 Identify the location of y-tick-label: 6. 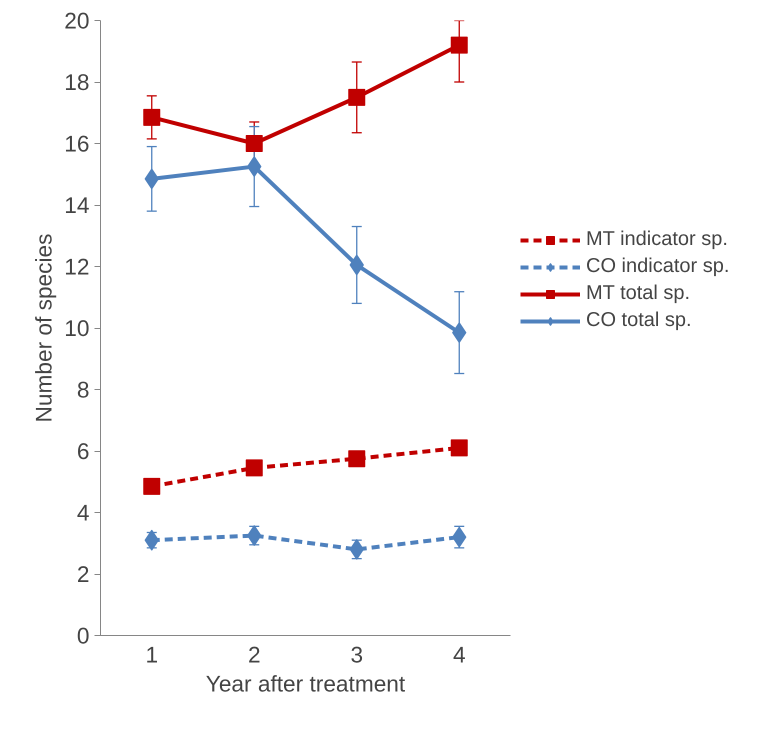
(83, 451).